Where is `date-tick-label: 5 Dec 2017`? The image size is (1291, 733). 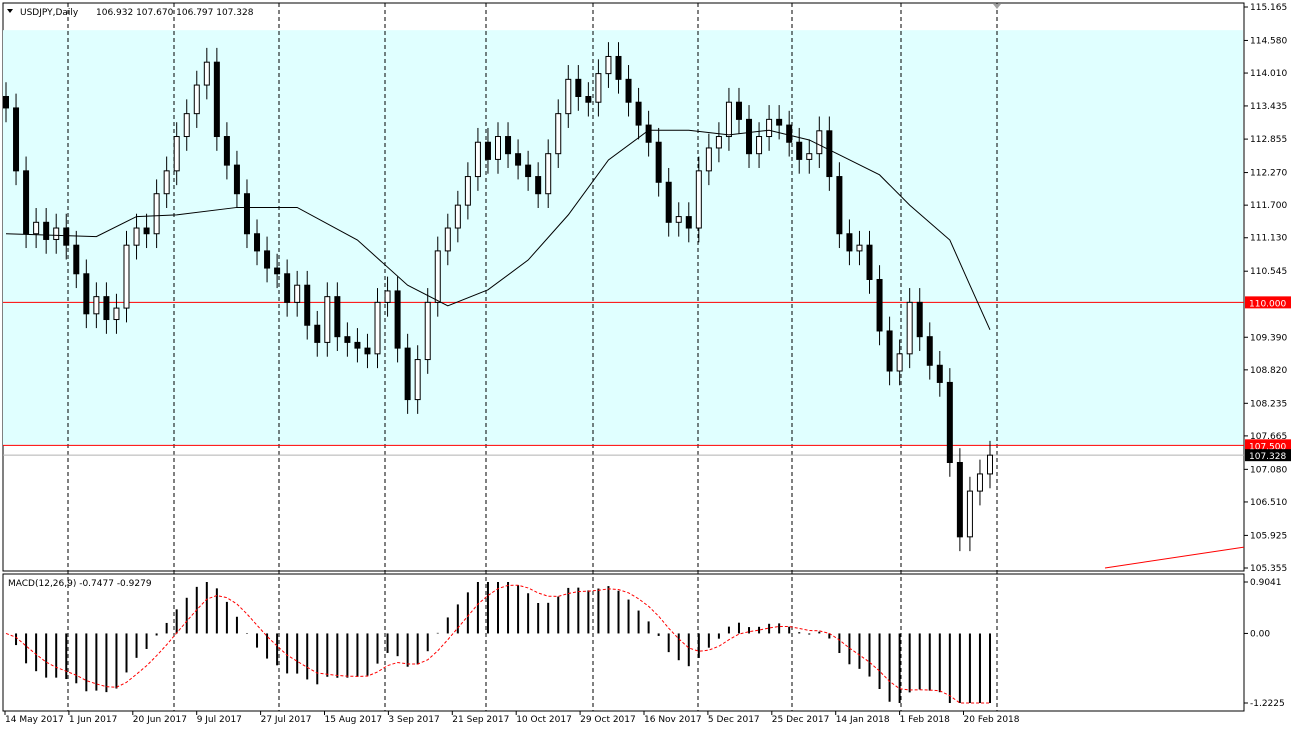
date-tick-label: 5 Dec 2017 is located at coordinates (734, 720).